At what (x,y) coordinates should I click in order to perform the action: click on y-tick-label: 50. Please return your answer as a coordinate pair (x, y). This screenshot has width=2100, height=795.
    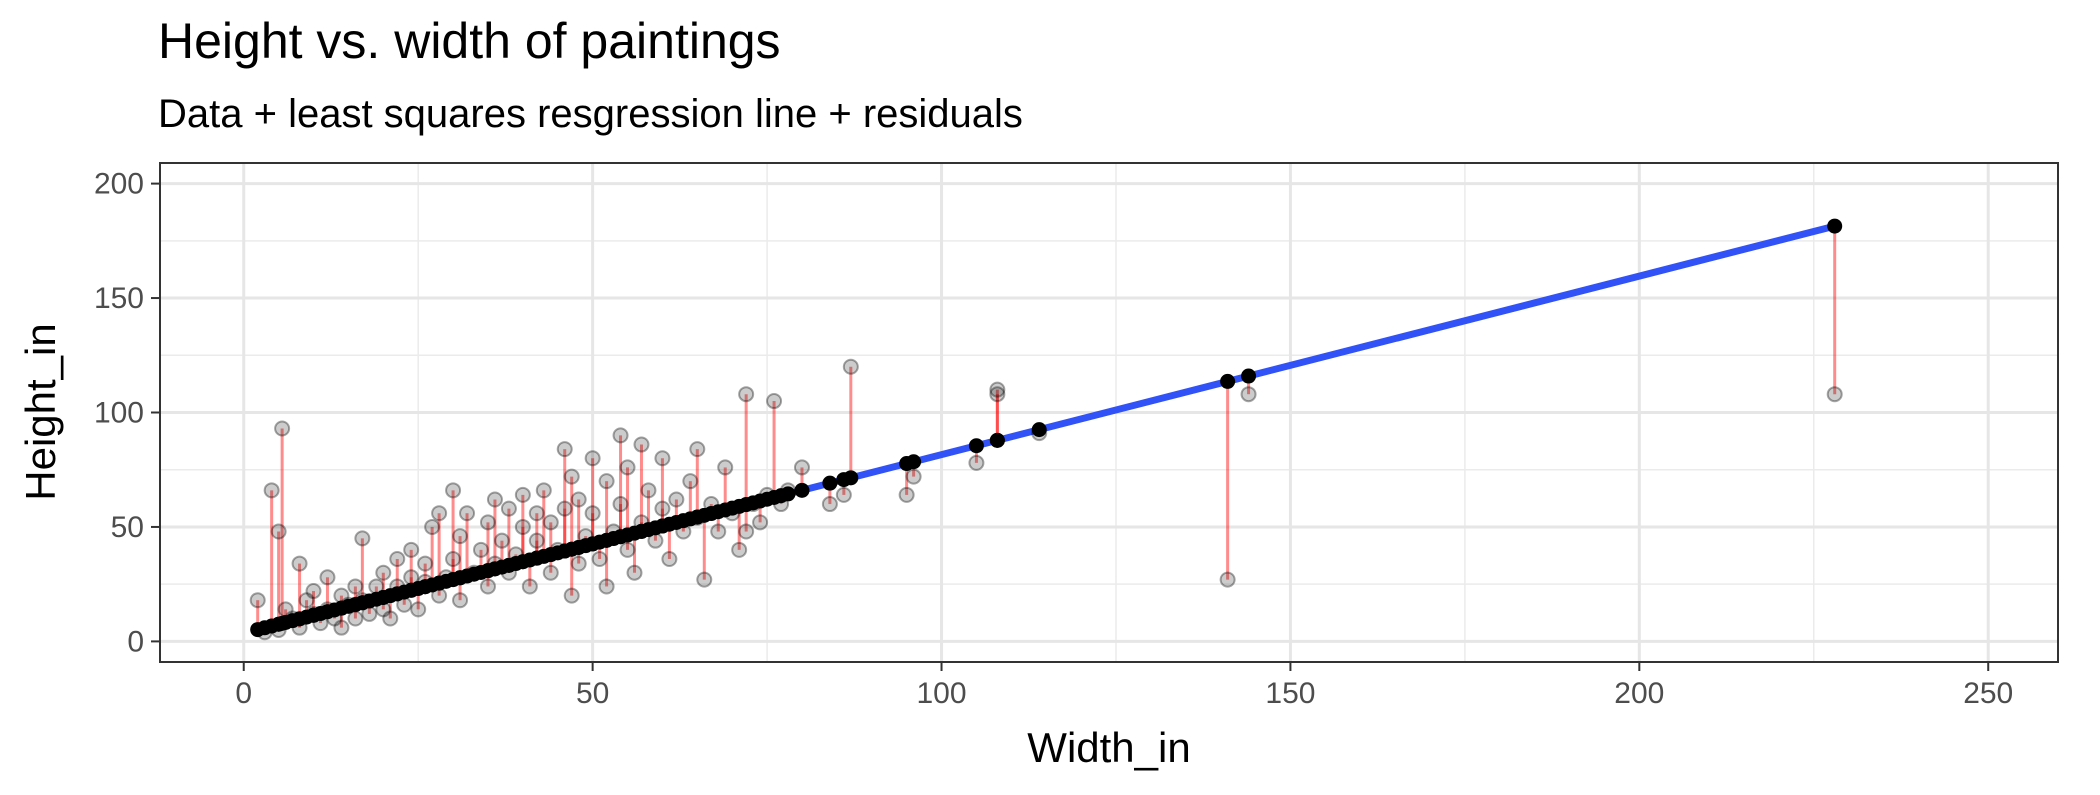
    Looking at the image, I should click on (127, 527).